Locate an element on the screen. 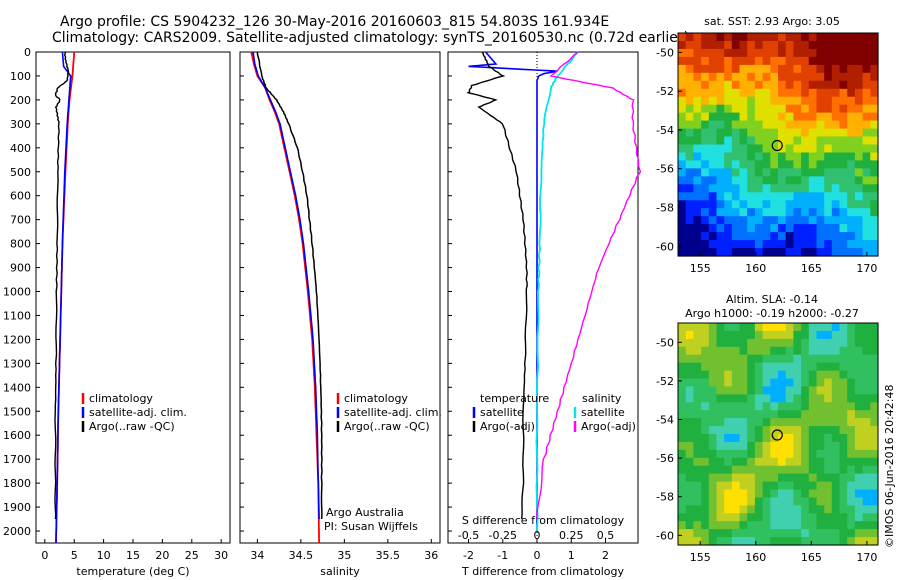 The height and width of the screenshot is (580, 900). sla-map: 155 160 165 170-50-52-54-56-58-60 is located at coordinates (767, 443).